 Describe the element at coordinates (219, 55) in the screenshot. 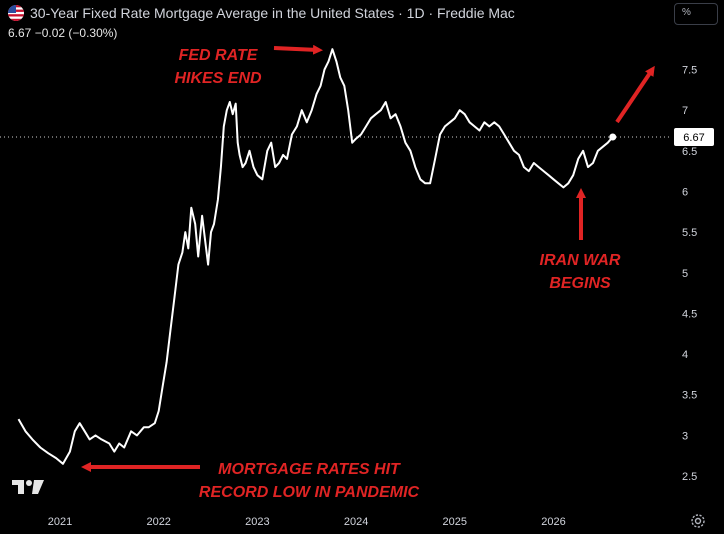

I see `annotation-fed-rate-hikes-end: FED RATE` at that location.